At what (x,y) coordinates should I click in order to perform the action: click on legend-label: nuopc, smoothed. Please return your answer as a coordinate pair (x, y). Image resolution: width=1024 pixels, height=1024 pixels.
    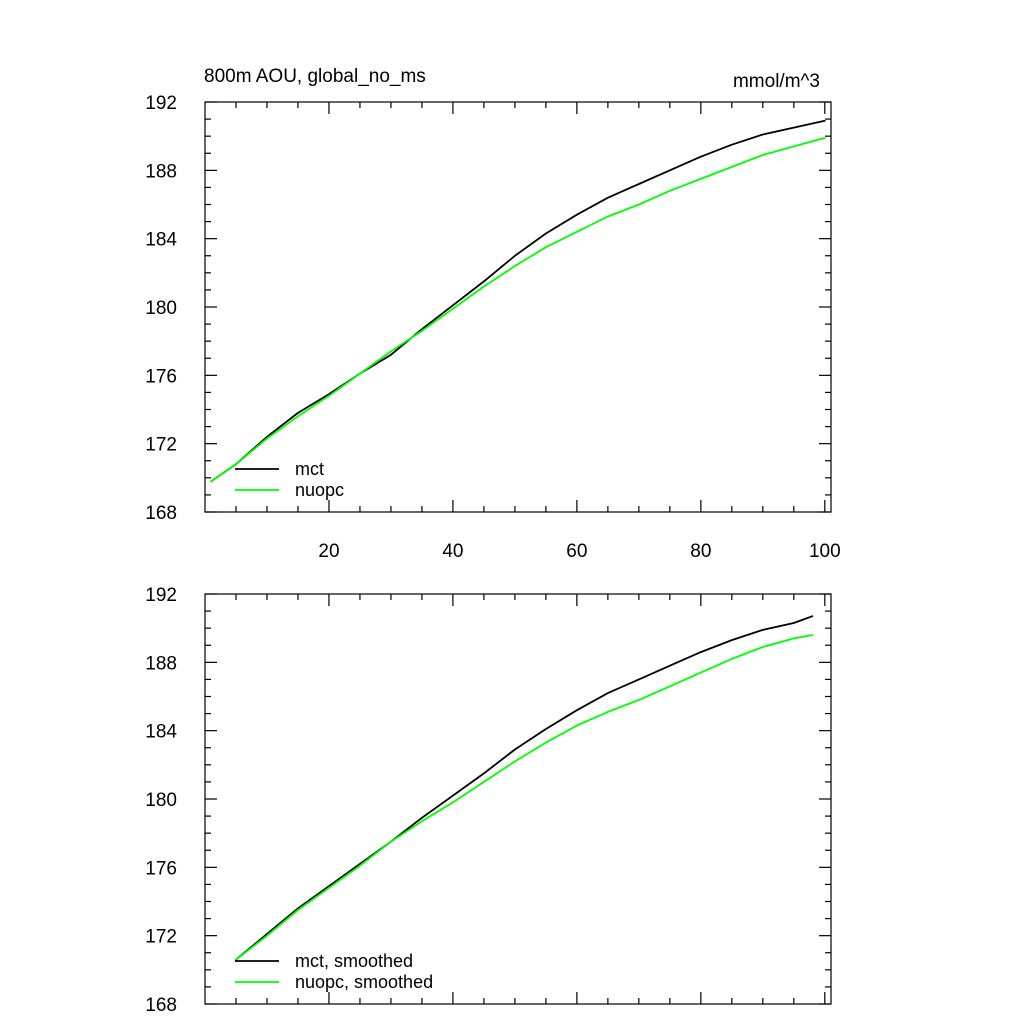
    Looking at the image, I should click on (364, 982).